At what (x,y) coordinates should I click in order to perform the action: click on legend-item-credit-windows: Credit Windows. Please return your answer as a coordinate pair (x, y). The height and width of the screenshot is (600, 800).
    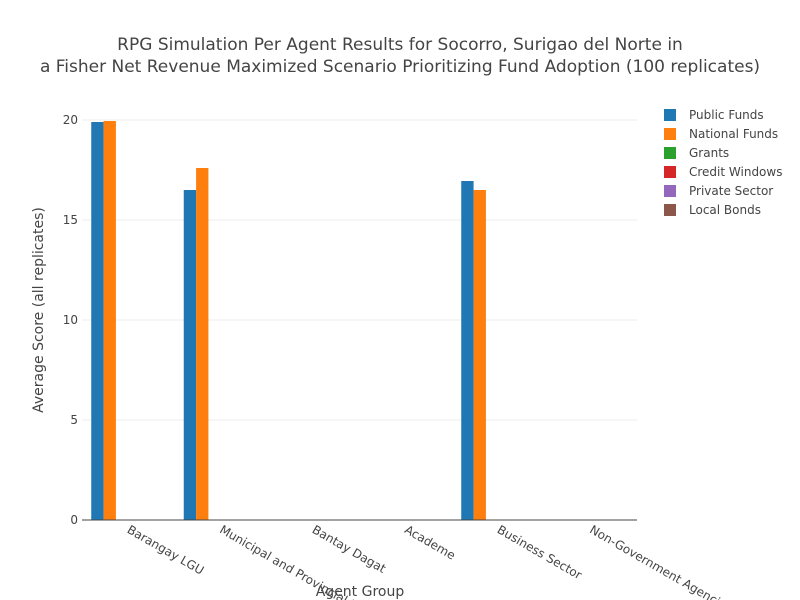
    Looking at the image, I should click on (723, 172).